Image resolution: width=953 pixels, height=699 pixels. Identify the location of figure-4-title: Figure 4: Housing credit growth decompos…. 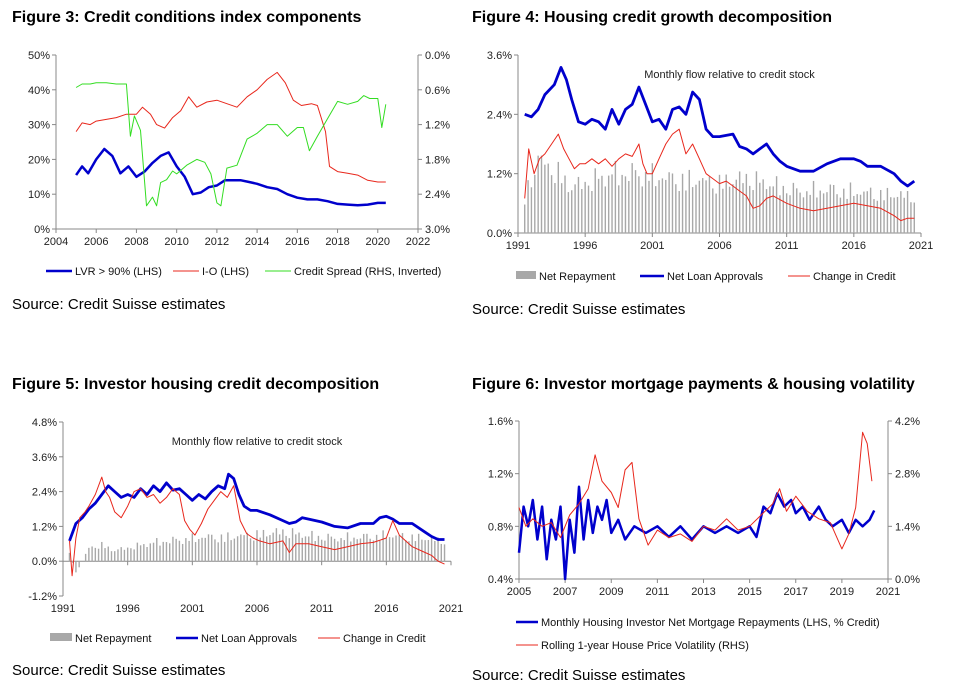
(652, 17).